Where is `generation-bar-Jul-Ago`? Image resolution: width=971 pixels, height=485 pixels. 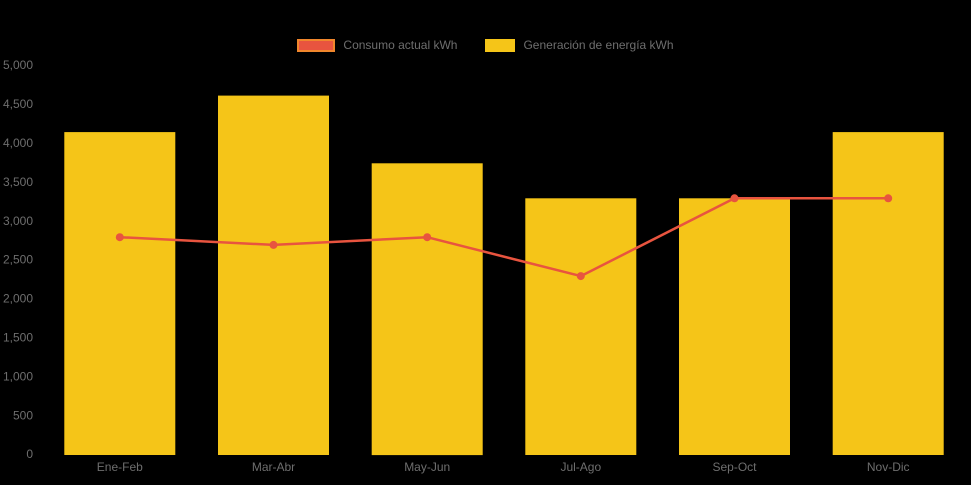
generation-bar-Jul-Ago is located at coordinates (581, 327).